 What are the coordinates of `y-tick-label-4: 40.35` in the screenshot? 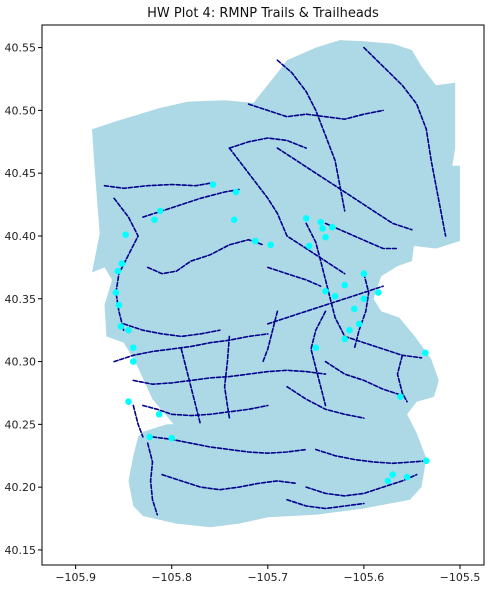 It's located at (21, 299).